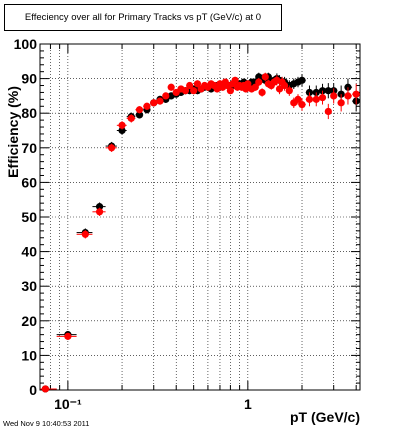  Describe the element at coordinates (29, 252) in the screenshot. I see `y-tick-label: 40` at that location.